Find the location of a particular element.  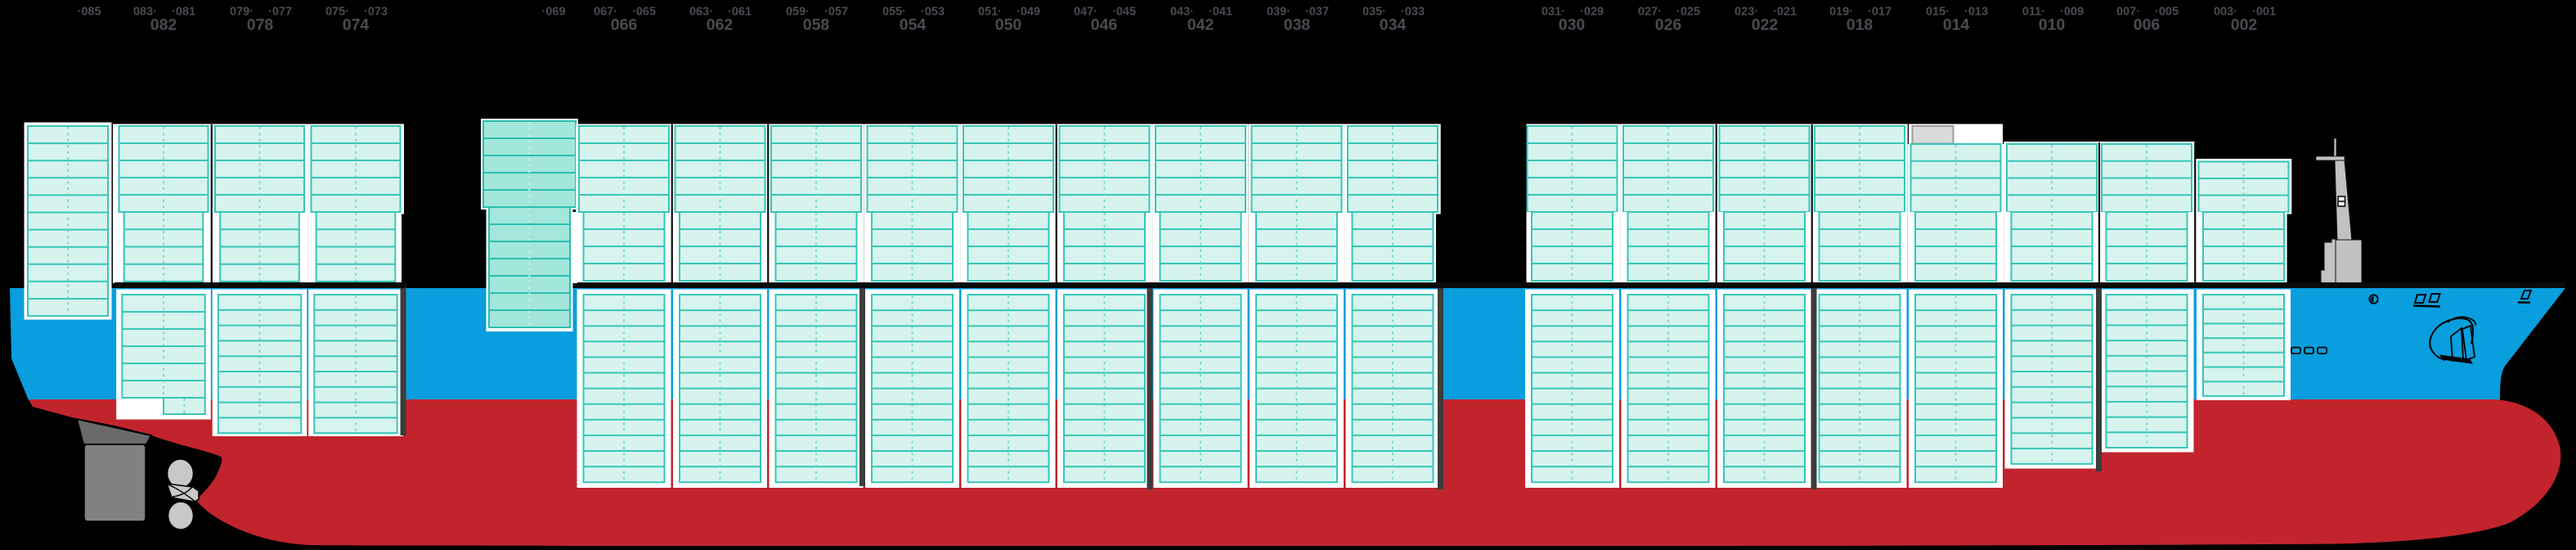

svg-text: ·065 is located at coordinates (644, 12).